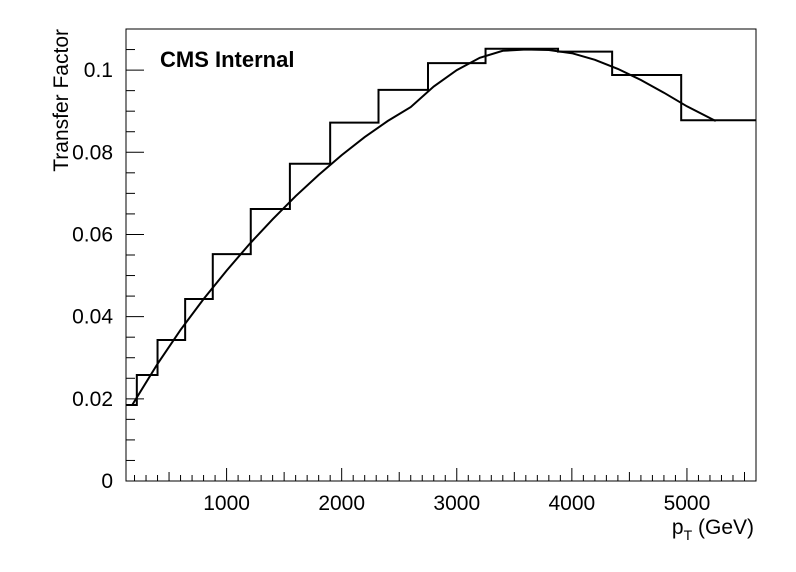  I want to click on x-axis-title-main: p, so click(678, 527).